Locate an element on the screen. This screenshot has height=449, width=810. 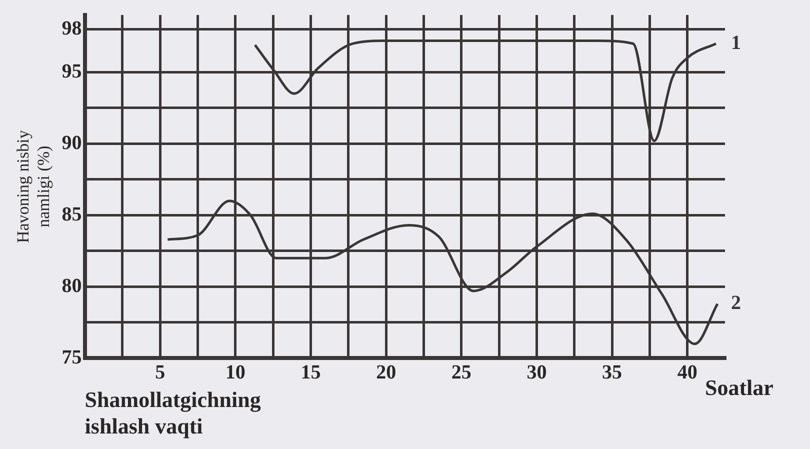
x-tick-label: 15 is located at coordinates (310, 372).